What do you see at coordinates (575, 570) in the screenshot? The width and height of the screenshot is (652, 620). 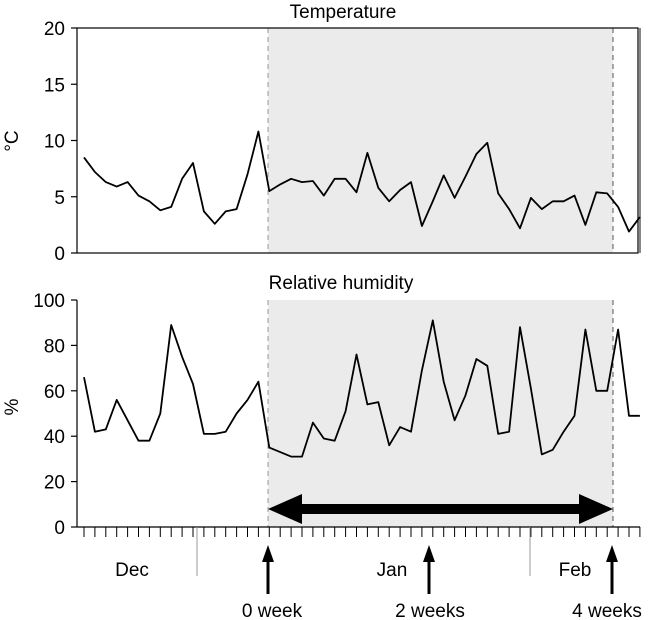 I see `month-label-feb: Feb` at bounding box center [575, 570].